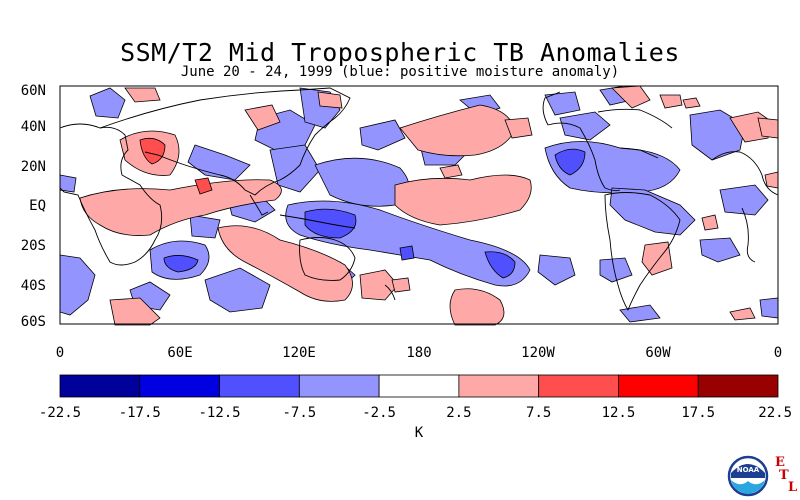 This screenshot has width=800, height=500. What do you see at coordinates (658, 353) in the screenshot?
I see `lon-label: 60W` at bounding box center [658, 353].